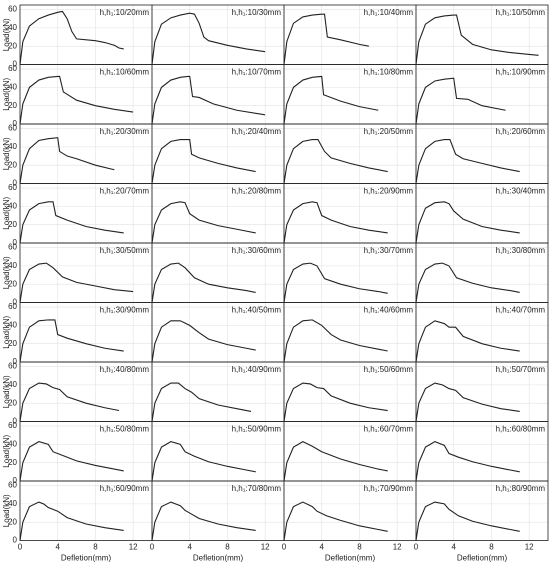  I want to click on panel-label: h,h₁:30/40mm, so click(521, 191).